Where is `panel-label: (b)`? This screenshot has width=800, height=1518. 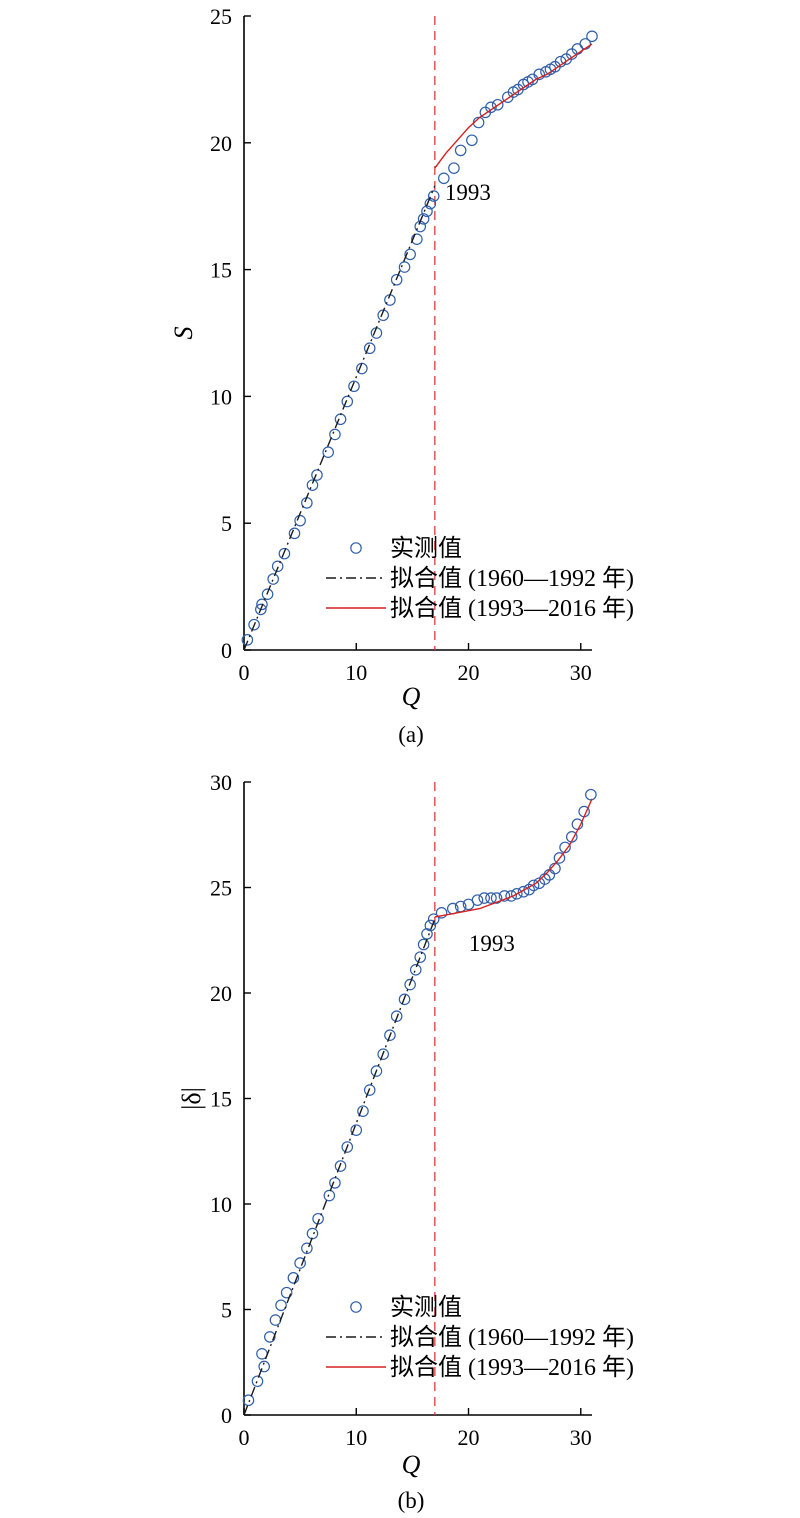
panel-label: (b) is located at coordinates (411, 1500).